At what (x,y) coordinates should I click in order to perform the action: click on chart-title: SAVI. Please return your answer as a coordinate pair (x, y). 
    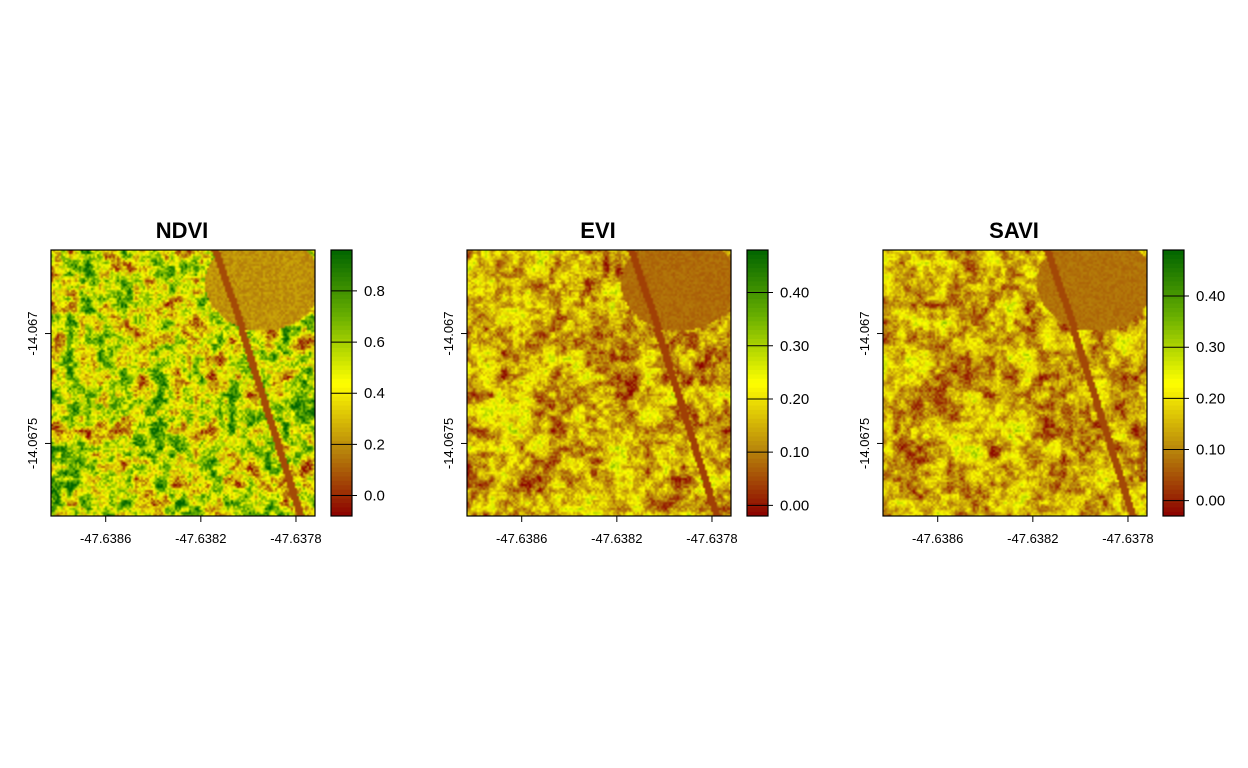
    Looking at the image, I should click on (1014, 230).